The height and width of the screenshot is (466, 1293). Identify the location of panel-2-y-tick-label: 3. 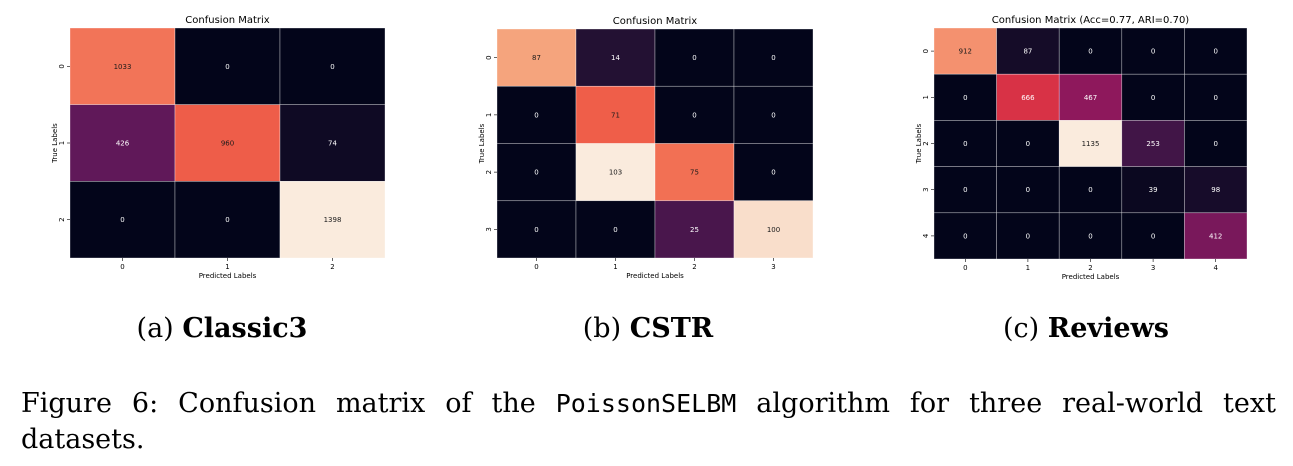
(489, 229).